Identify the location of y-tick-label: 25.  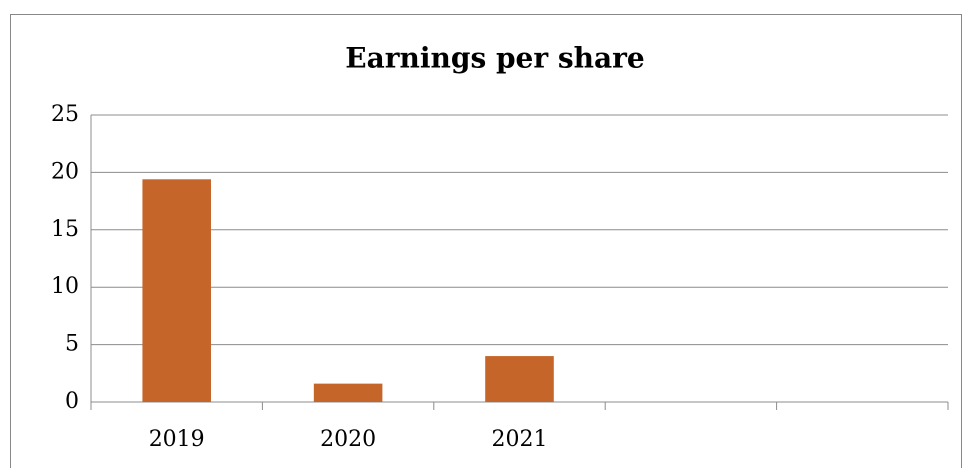
(65, 114).